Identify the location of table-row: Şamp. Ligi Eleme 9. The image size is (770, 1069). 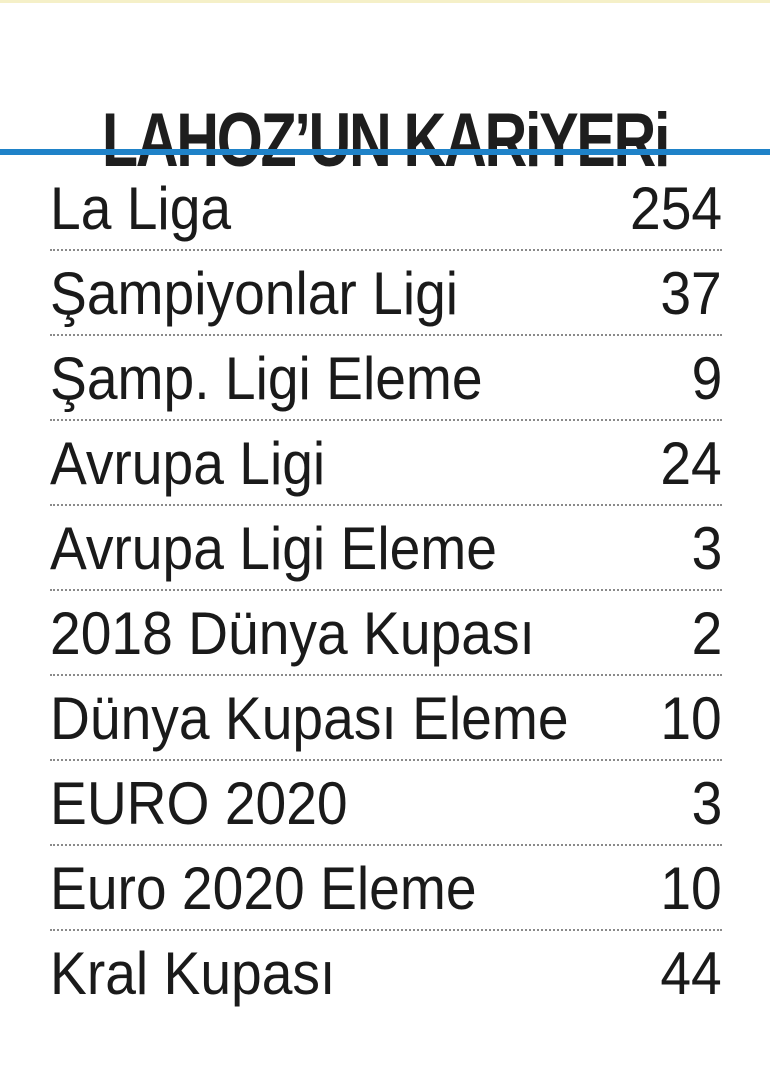
(386, 378).